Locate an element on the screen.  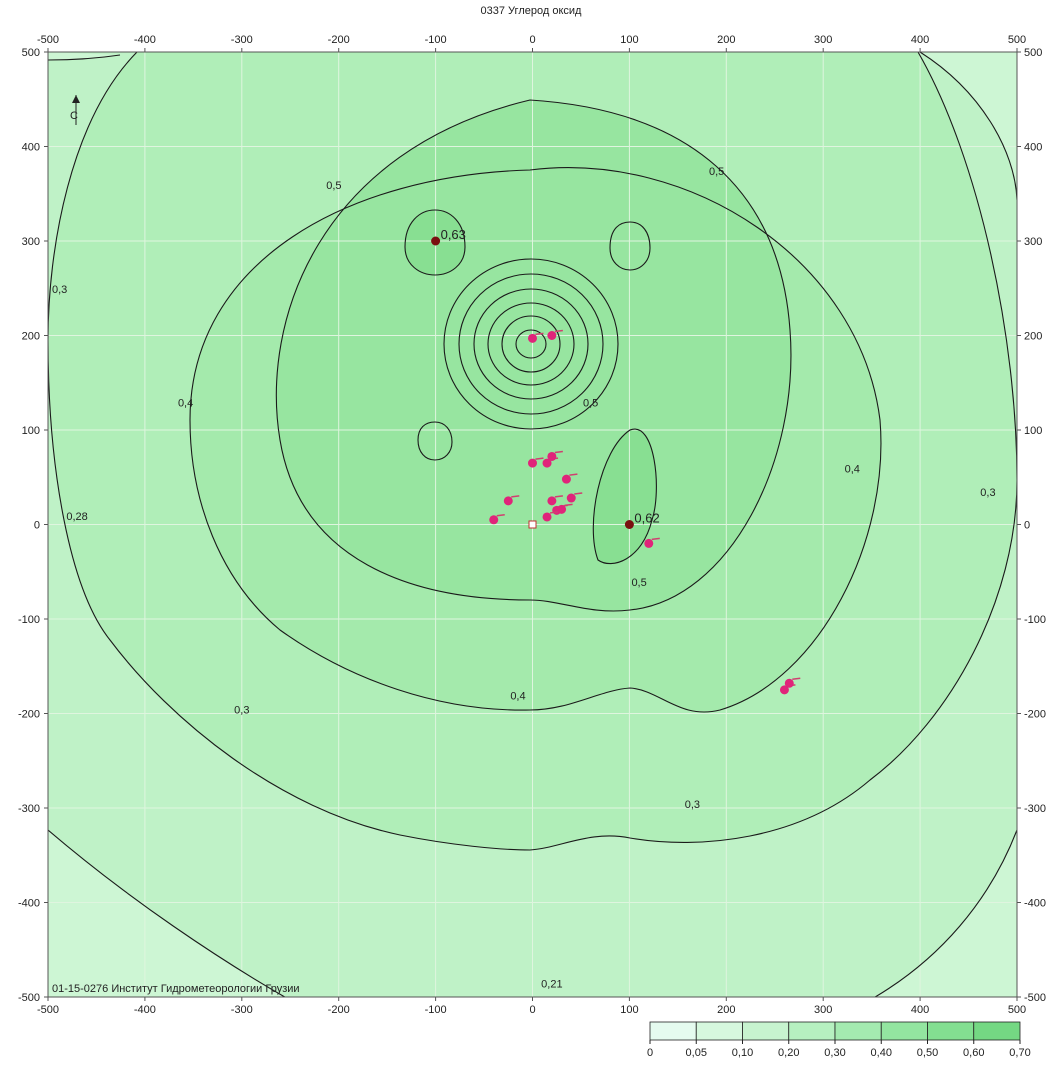
y-tick-label-right: 300 is located at coordinates (1033, 242).